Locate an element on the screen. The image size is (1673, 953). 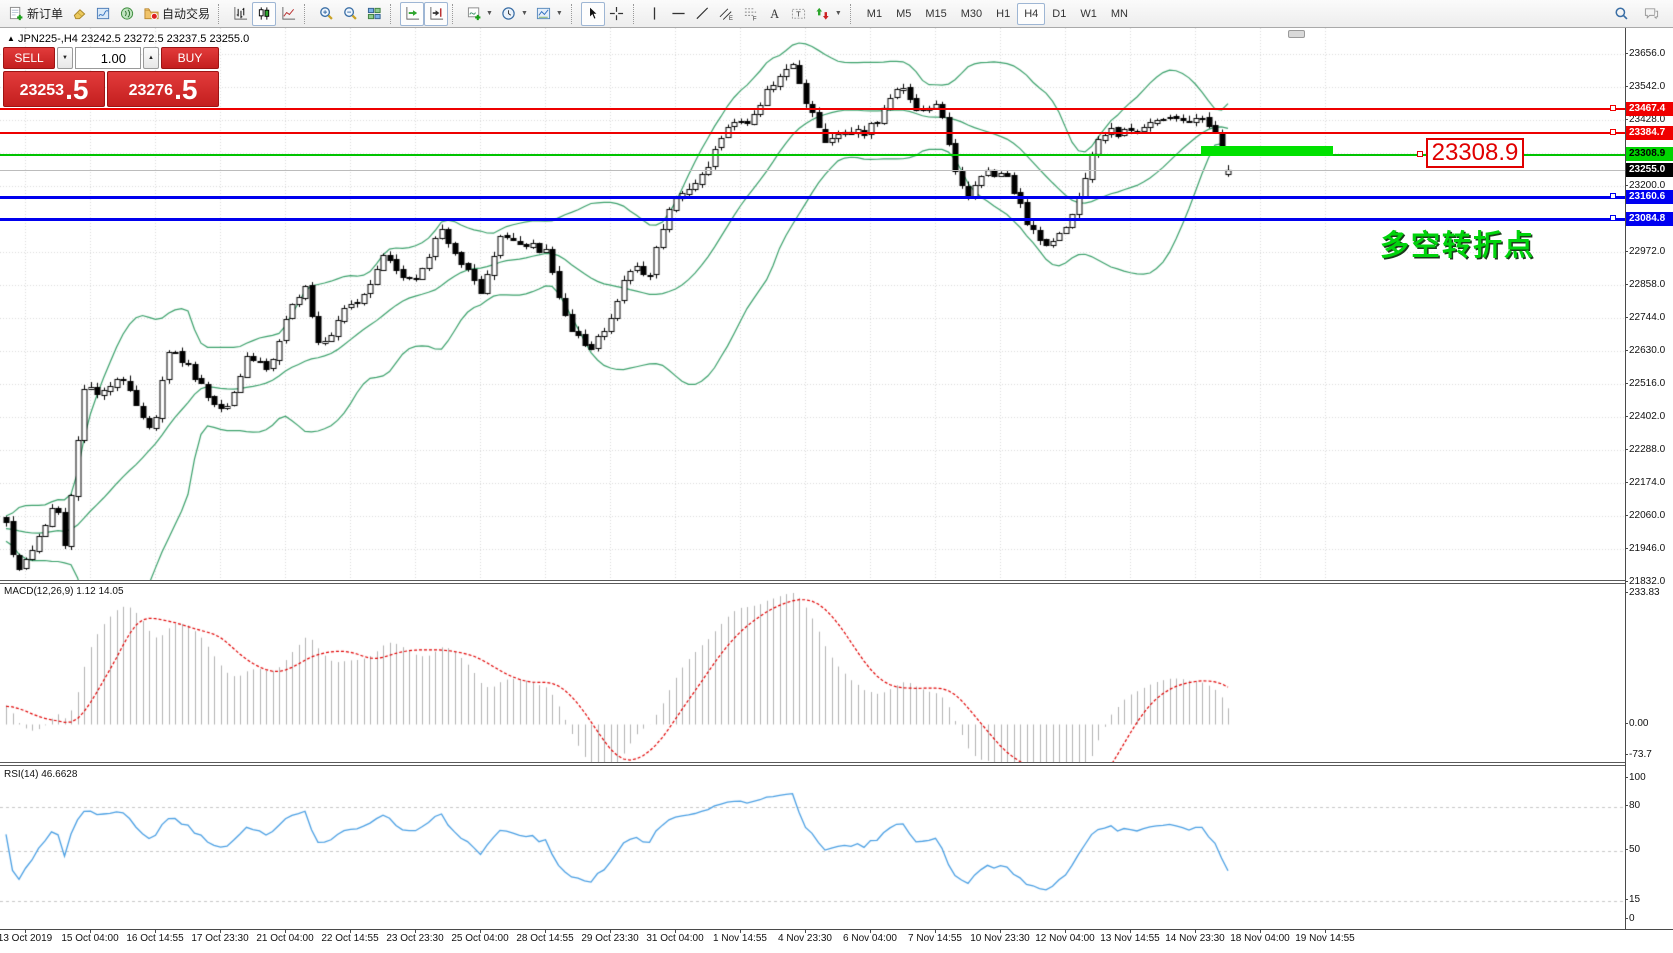
resistance-line-2-handle is located at coordinates (1613, 131).